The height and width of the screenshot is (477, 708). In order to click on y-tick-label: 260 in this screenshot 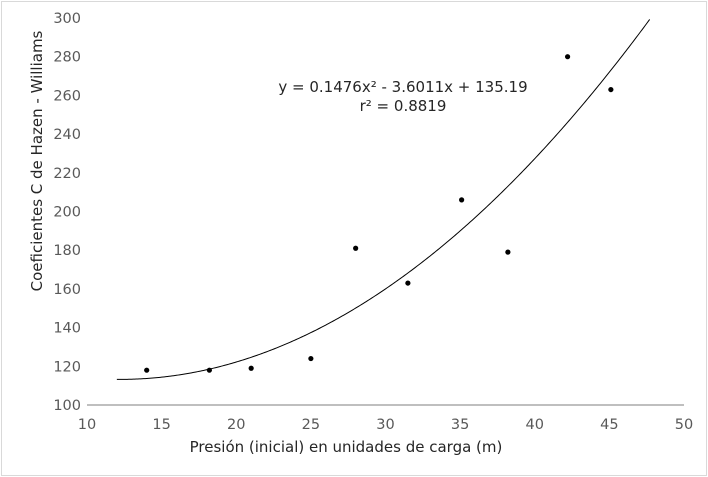, I will do `click(67, 96)`.